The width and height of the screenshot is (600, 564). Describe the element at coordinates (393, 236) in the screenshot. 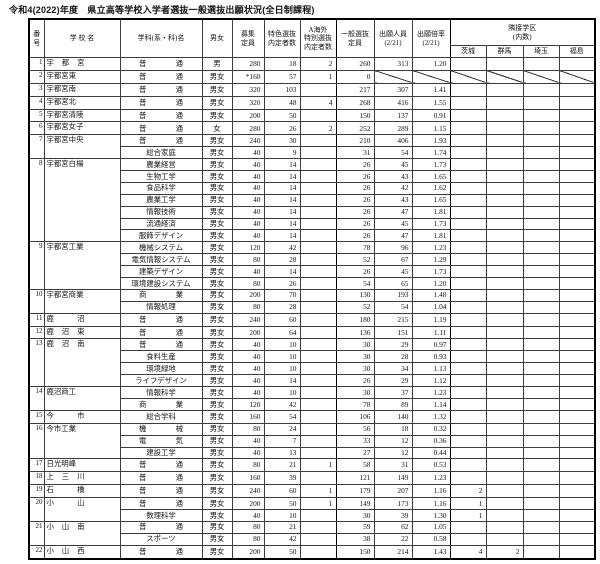

I see `applicants-cell: 47` at that location.